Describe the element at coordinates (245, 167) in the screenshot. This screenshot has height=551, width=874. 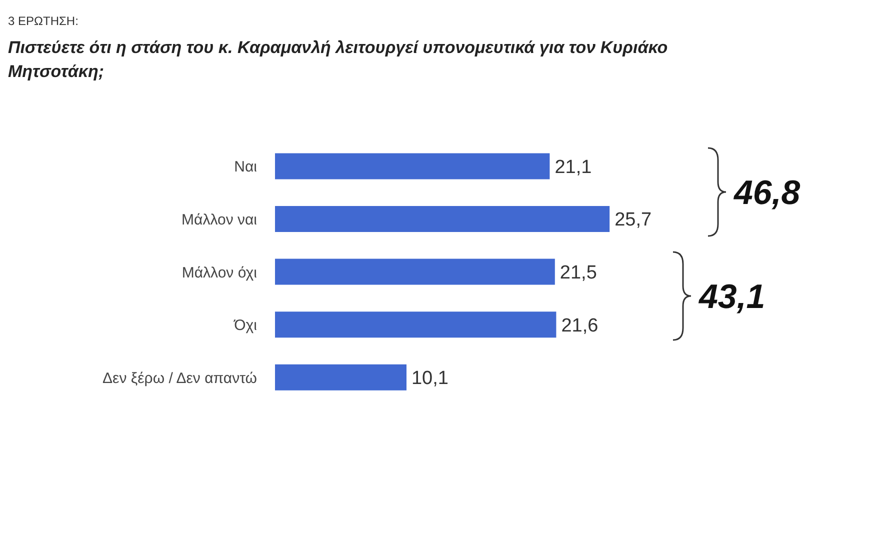
I see `y-tick-label: Ναι` at that location.